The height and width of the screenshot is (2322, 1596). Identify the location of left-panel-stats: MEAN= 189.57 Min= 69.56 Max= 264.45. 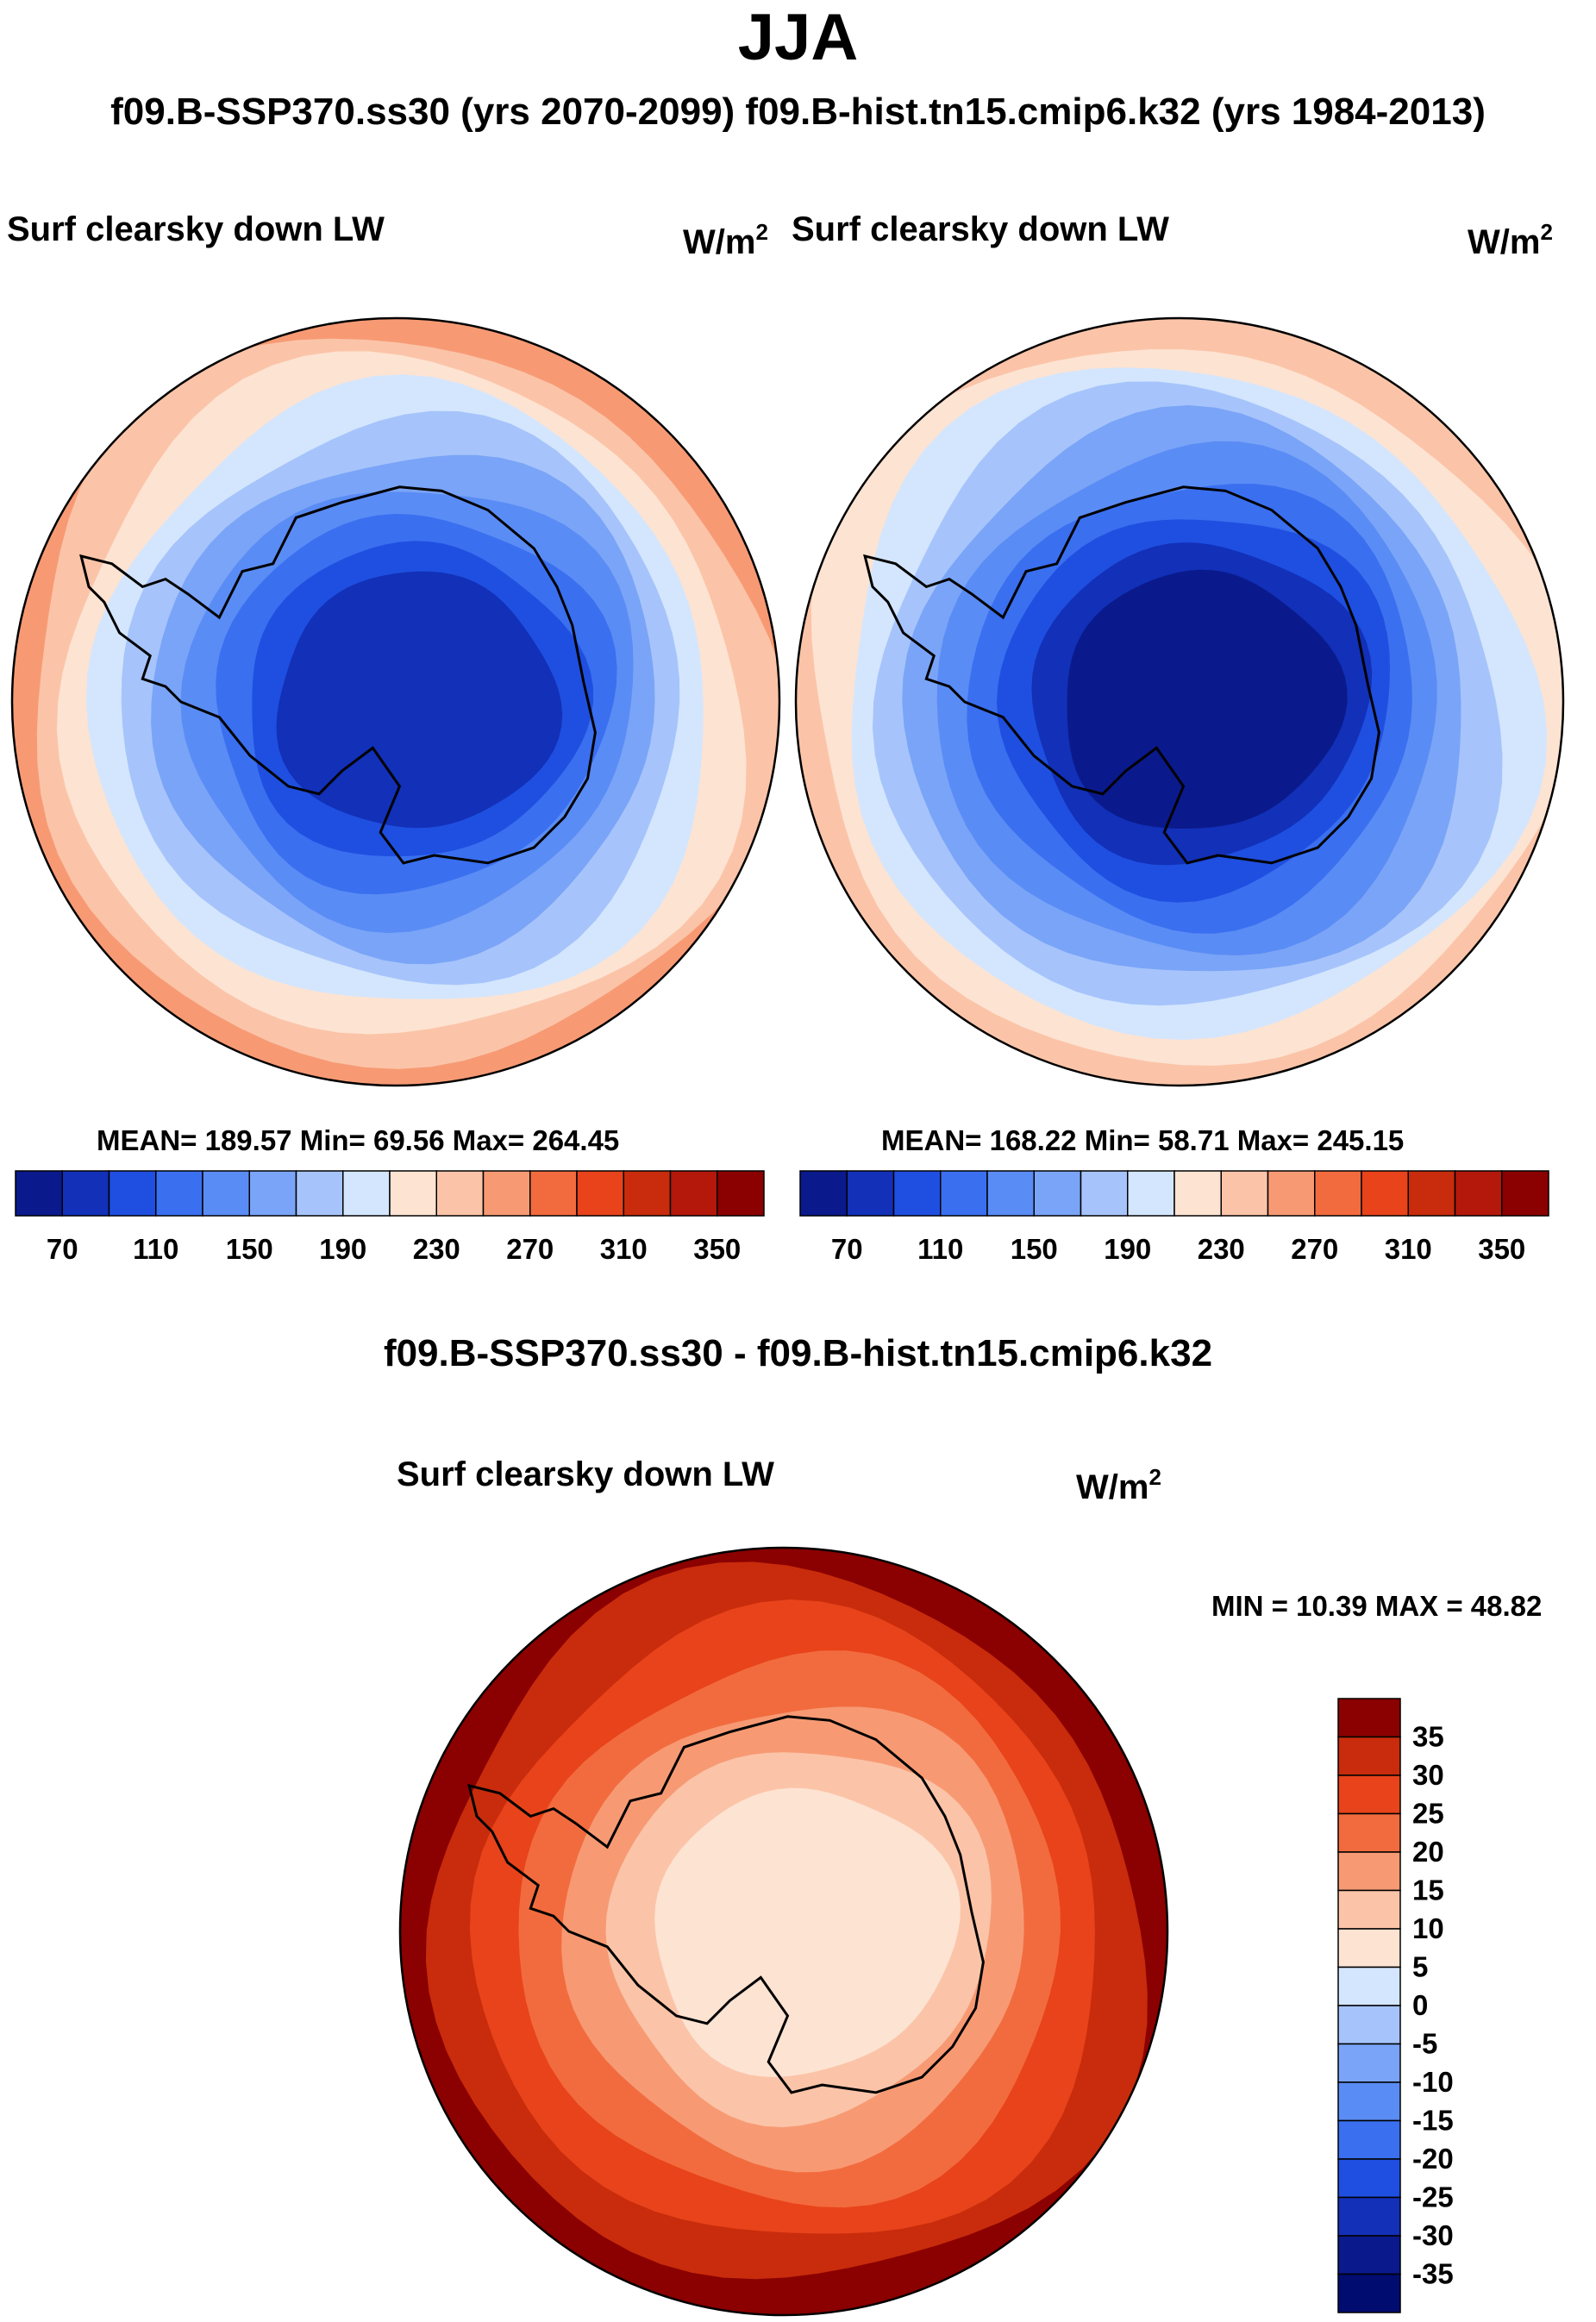
(358, 1140).